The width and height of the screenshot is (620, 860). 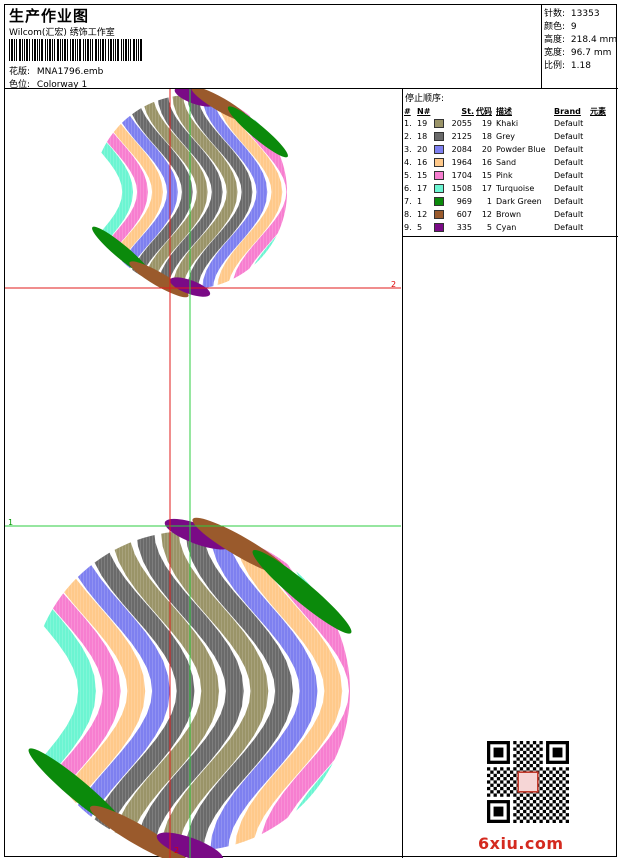 I want to click on colorway-label: 色位:, so click(x=20, y=85).